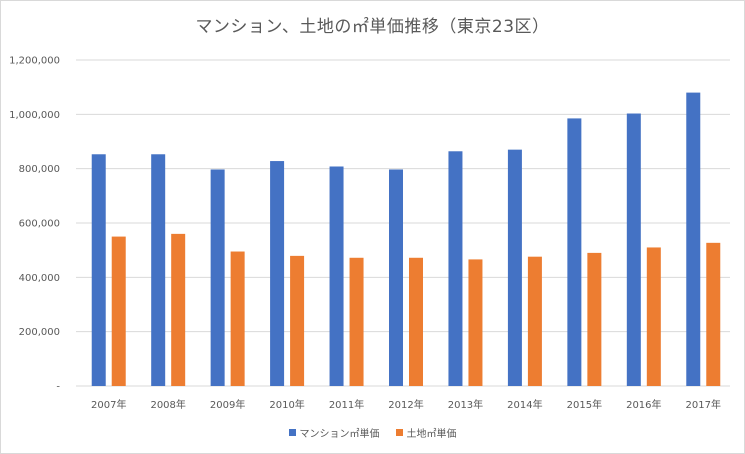 The image size is (745, 454). Describe the element at coordinates (39, 332) in the screenshot. I see `y-tick-label: 200,000` at that location.